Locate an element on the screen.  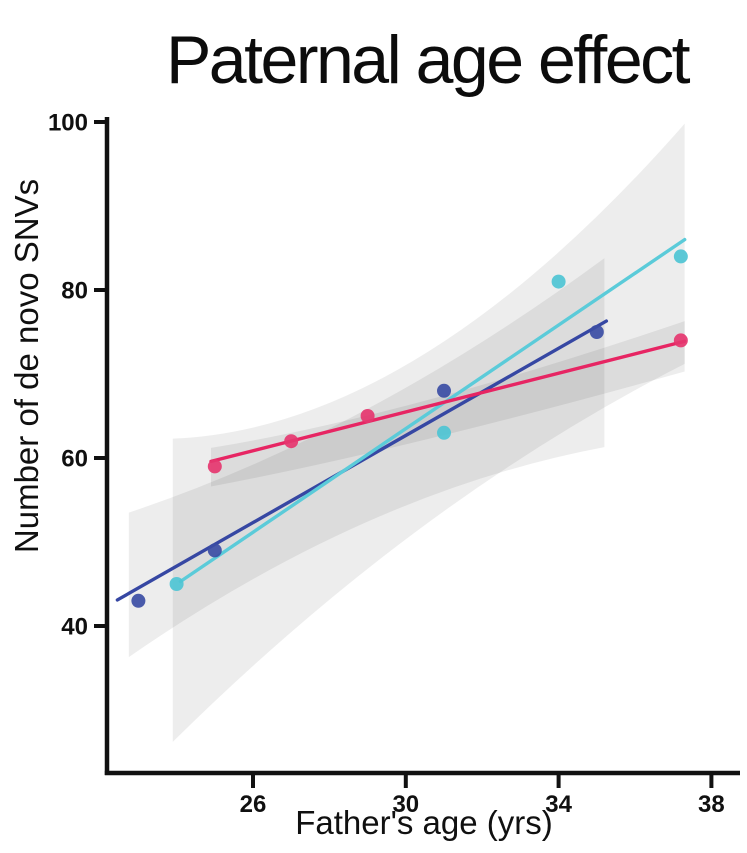
x-axis-label: Father's age (yrs) is located at coordinates (424, 822).